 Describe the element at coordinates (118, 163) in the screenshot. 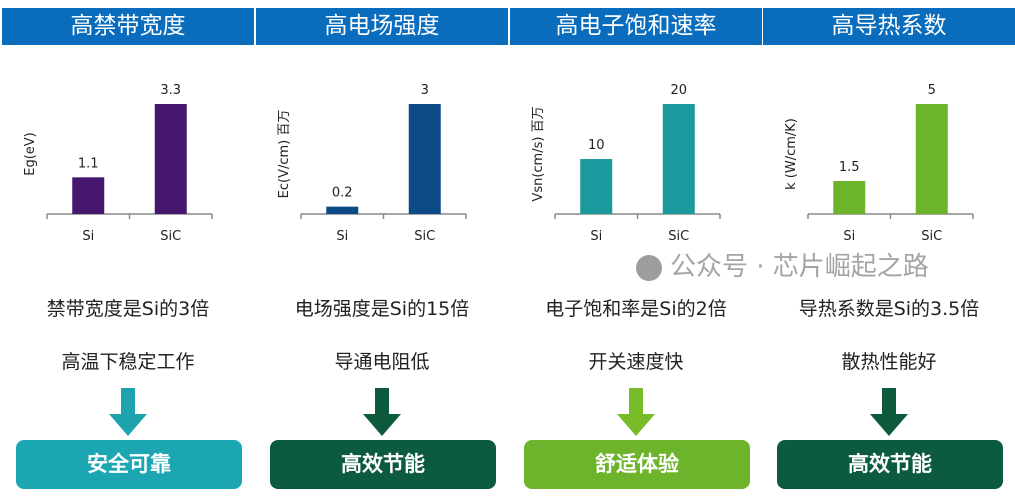

I see `bar-chart: Eg(eV) 1.1 Si 3.3 SiC` at that location.